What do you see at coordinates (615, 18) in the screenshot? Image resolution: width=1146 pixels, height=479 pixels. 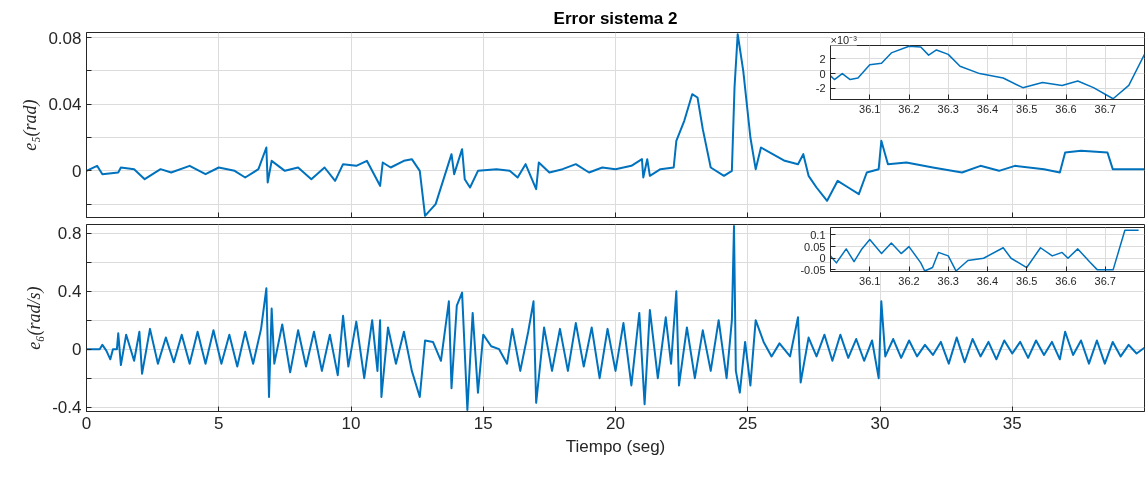 I see `chart-title: Error sistema 2` at bounding box center [615, 18].